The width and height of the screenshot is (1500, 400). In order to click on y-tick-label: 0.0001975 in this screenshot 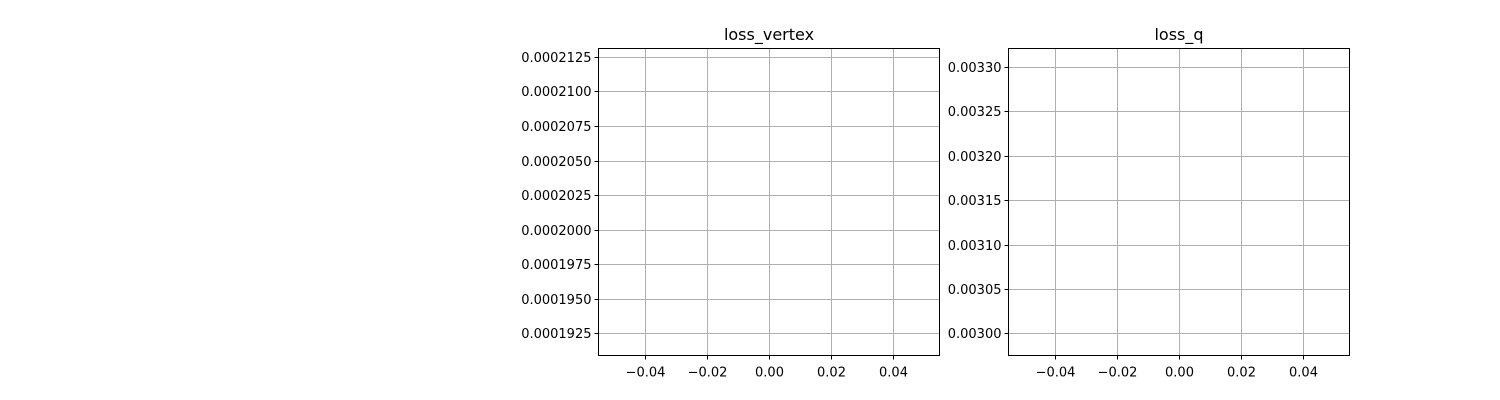, I will do `click(556, 265)`.